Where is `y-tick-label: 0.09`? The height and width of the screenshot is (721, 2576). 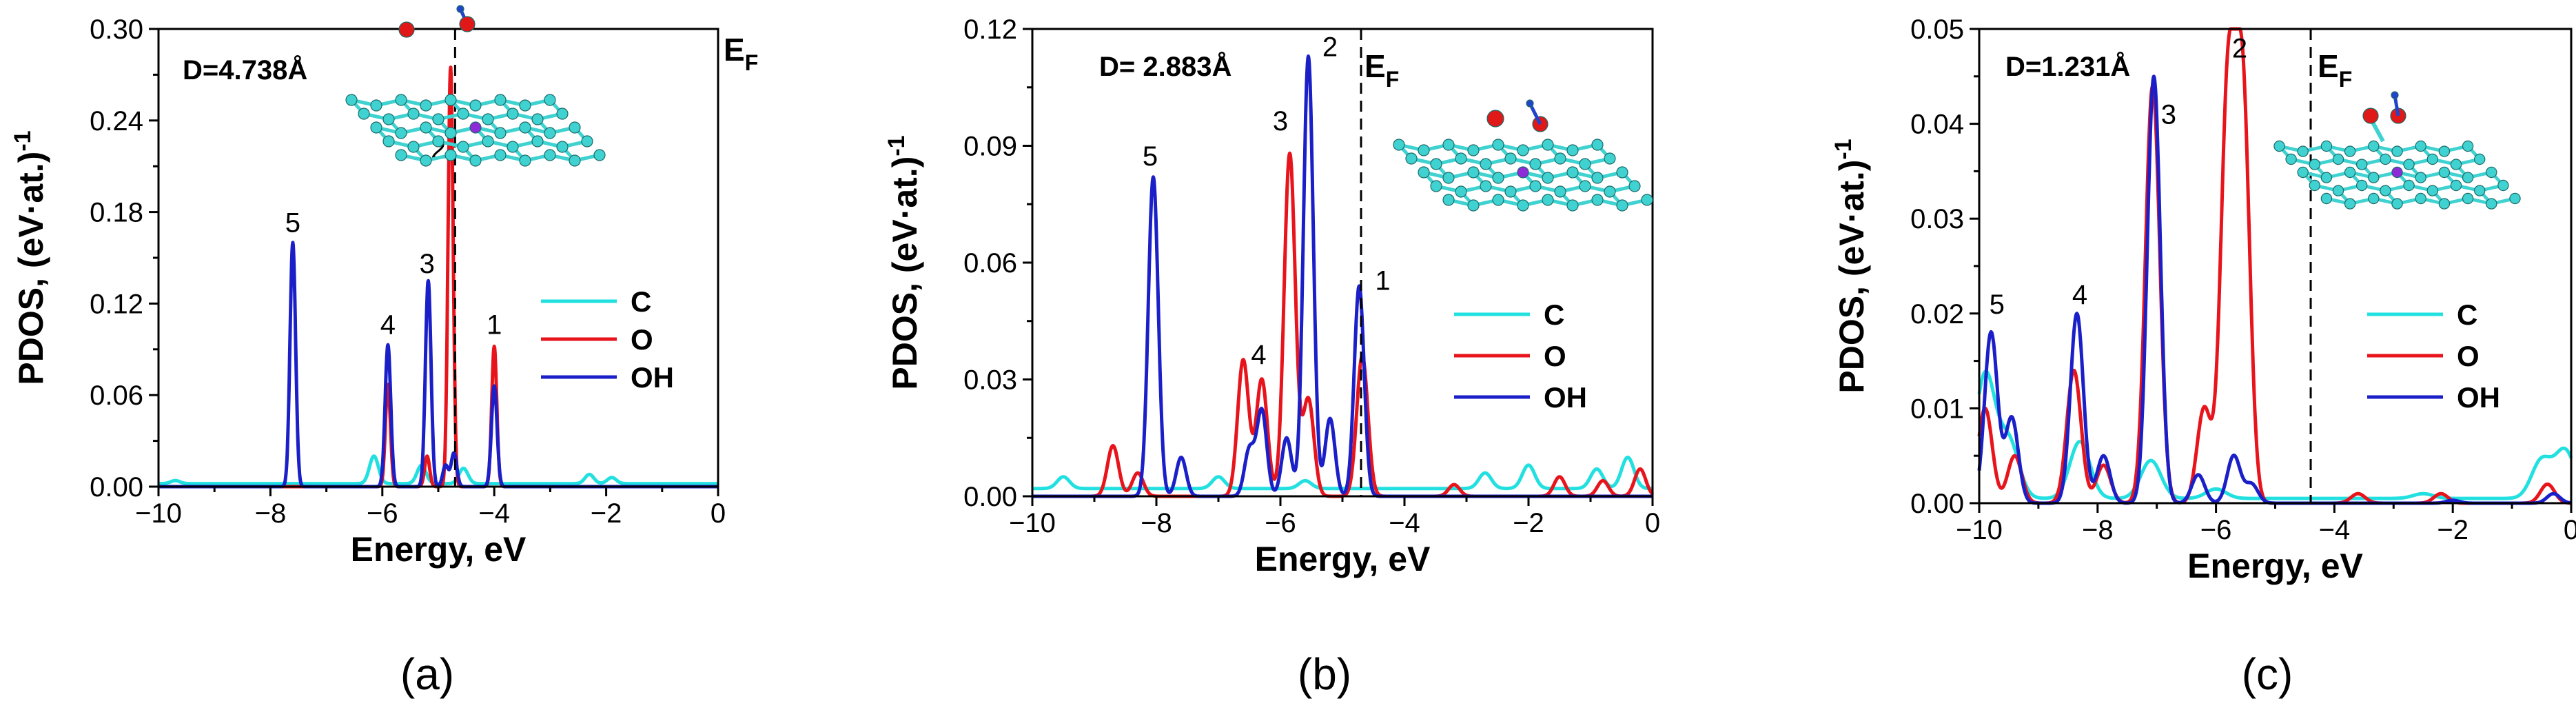 y-tick-label: 0.09 is located at coordinates (990, 147).